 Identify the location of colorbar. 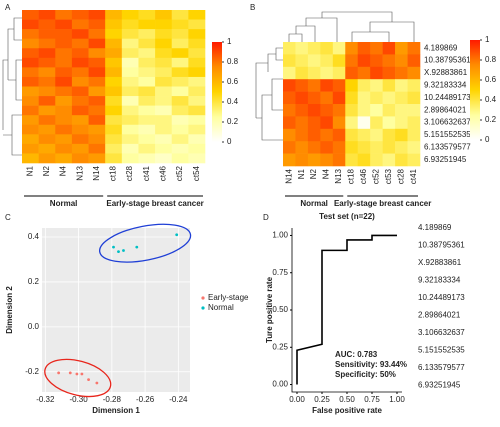
(217, 92).